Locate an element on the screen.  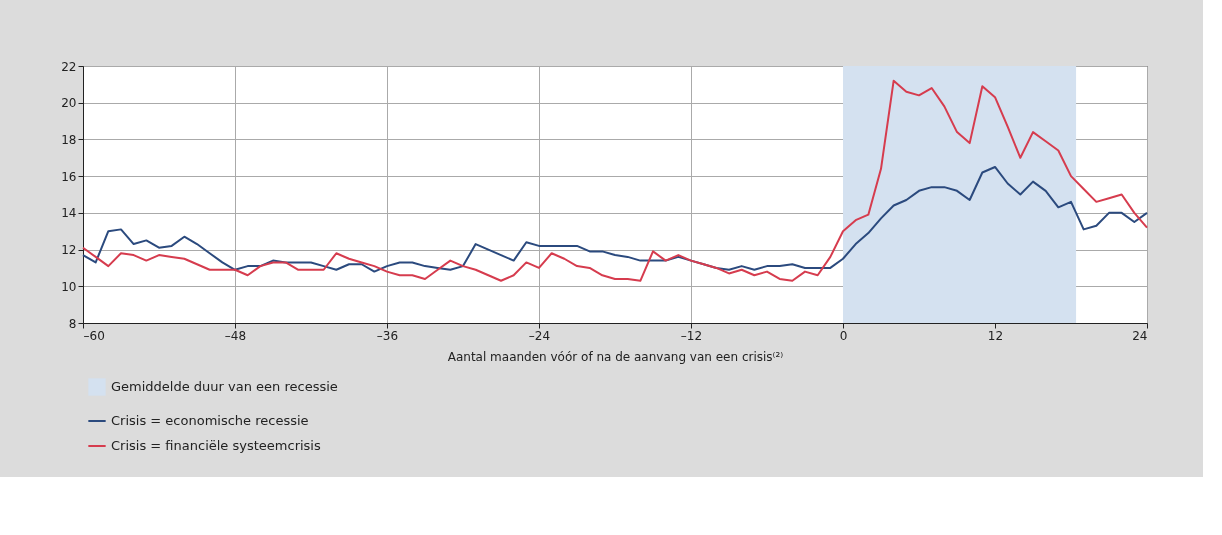
legend-label: Crisis = financiële systeemcrisis is located at coordinates (216, 445).